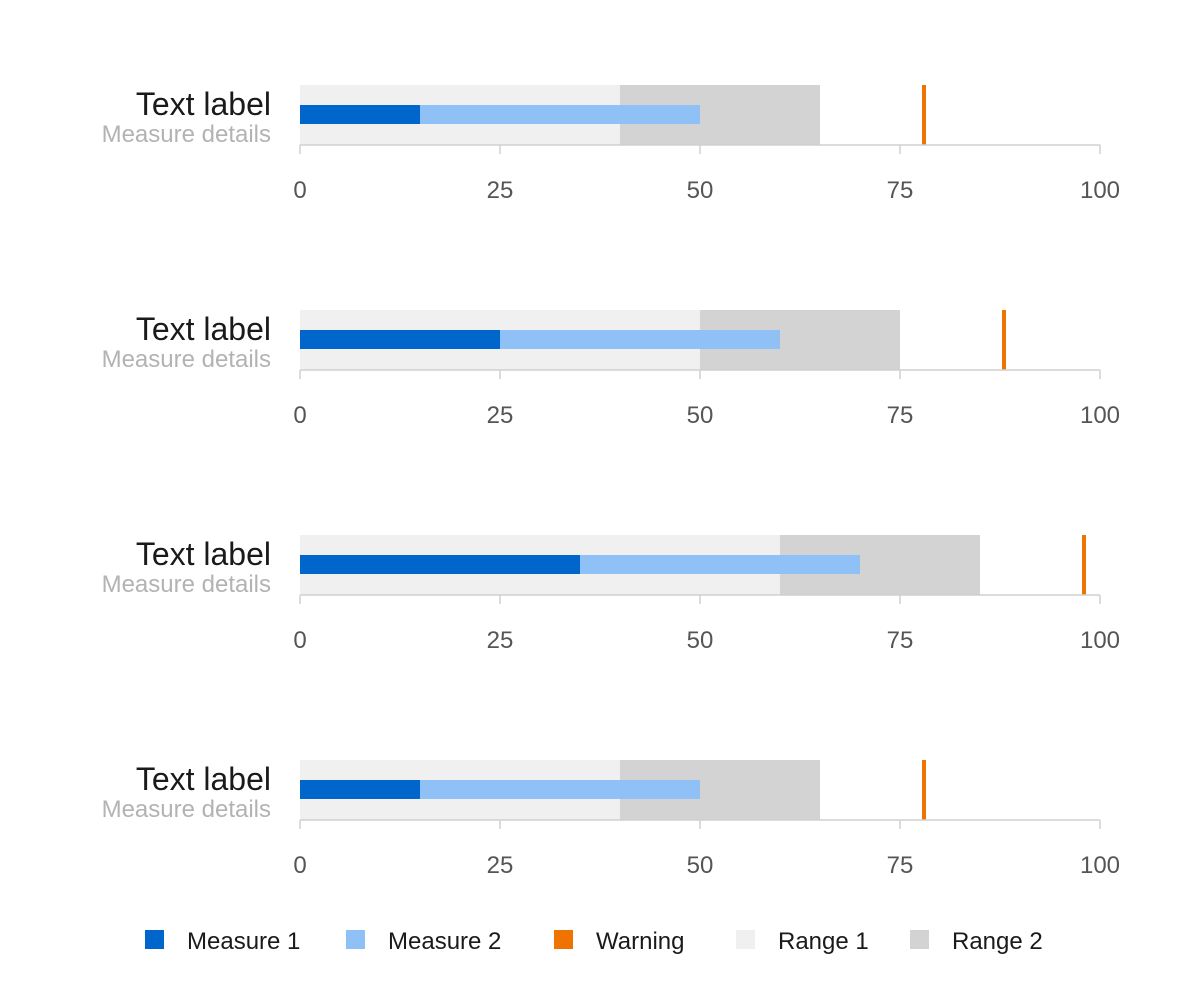  Describe the element at coordinates (444, 941) in the screenshot. I see `legend-label-measure2: Measure 2` at that location.